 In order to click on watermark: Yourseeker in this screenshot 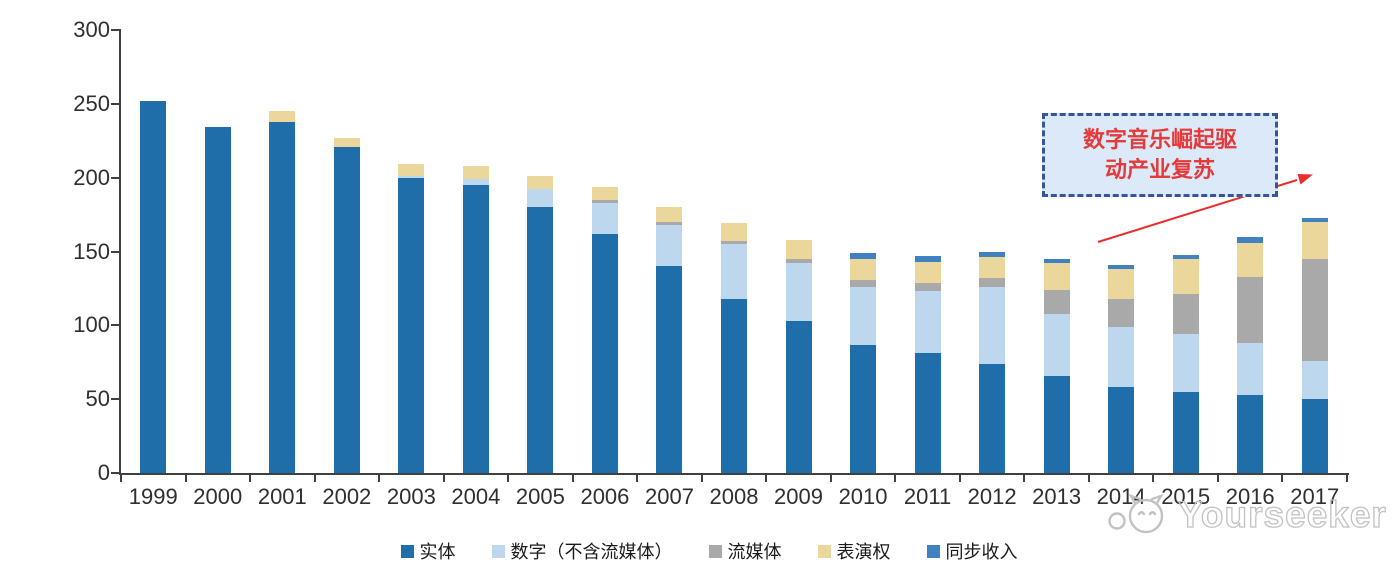, I will do `click(1247, 514)`.